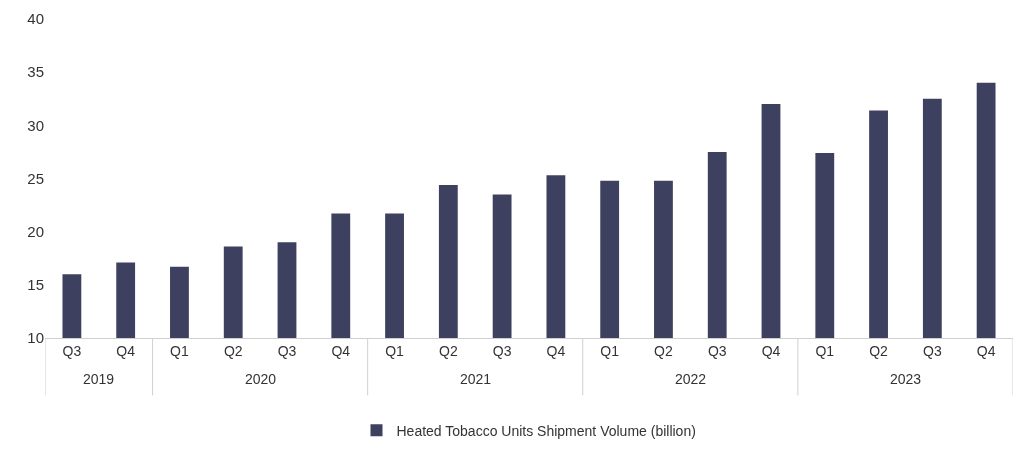 Image resolution: width=1023 pixels, height=457 pixels. I want to click on text: 2021, so click(476, 379).